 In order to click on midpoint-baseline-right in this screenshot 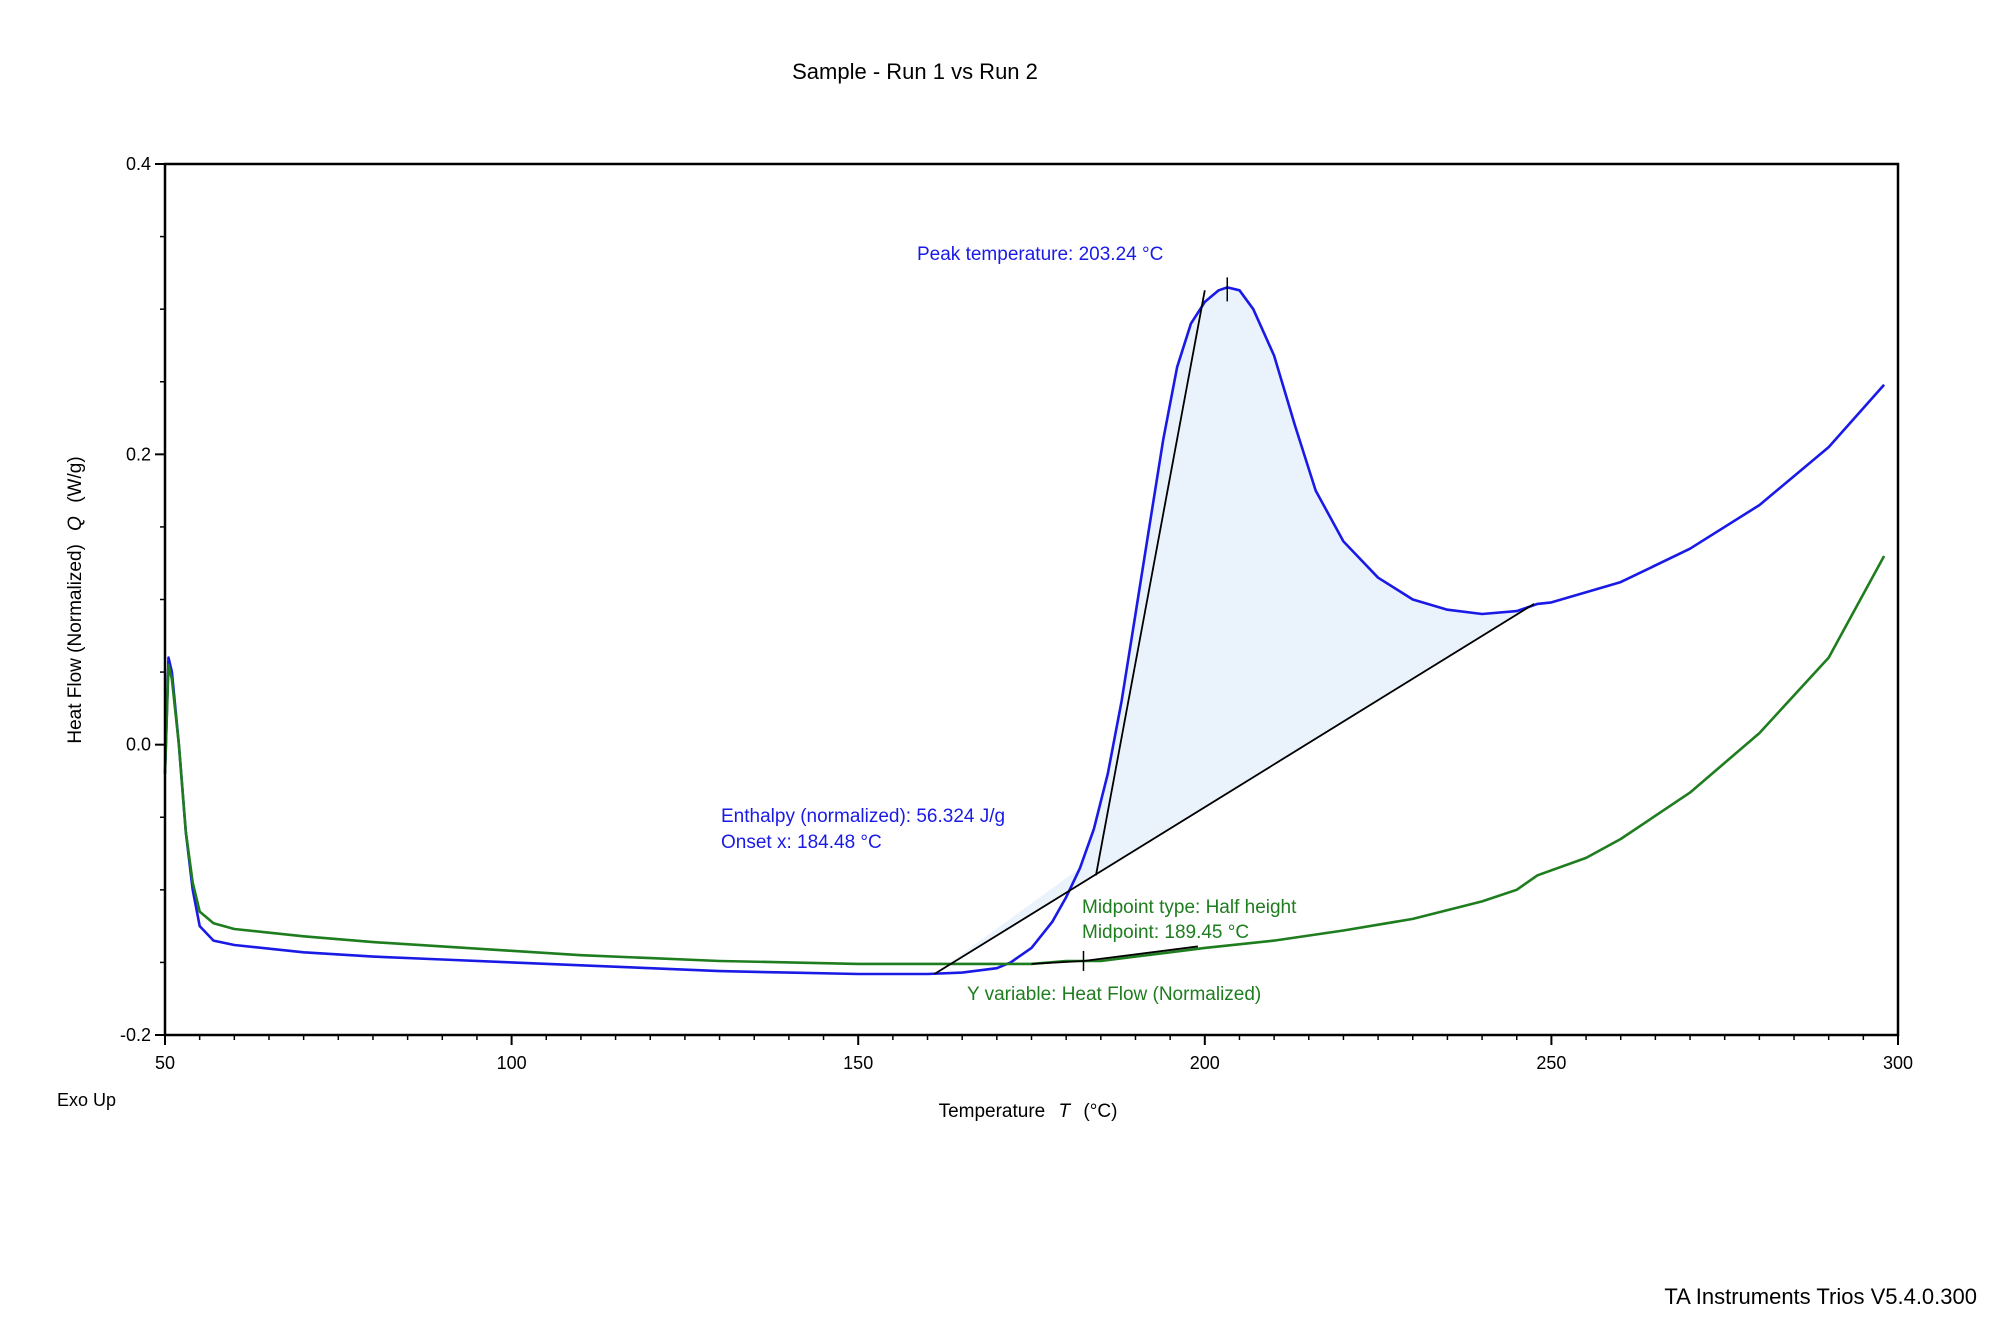, I will do `click(1140, 953)`.